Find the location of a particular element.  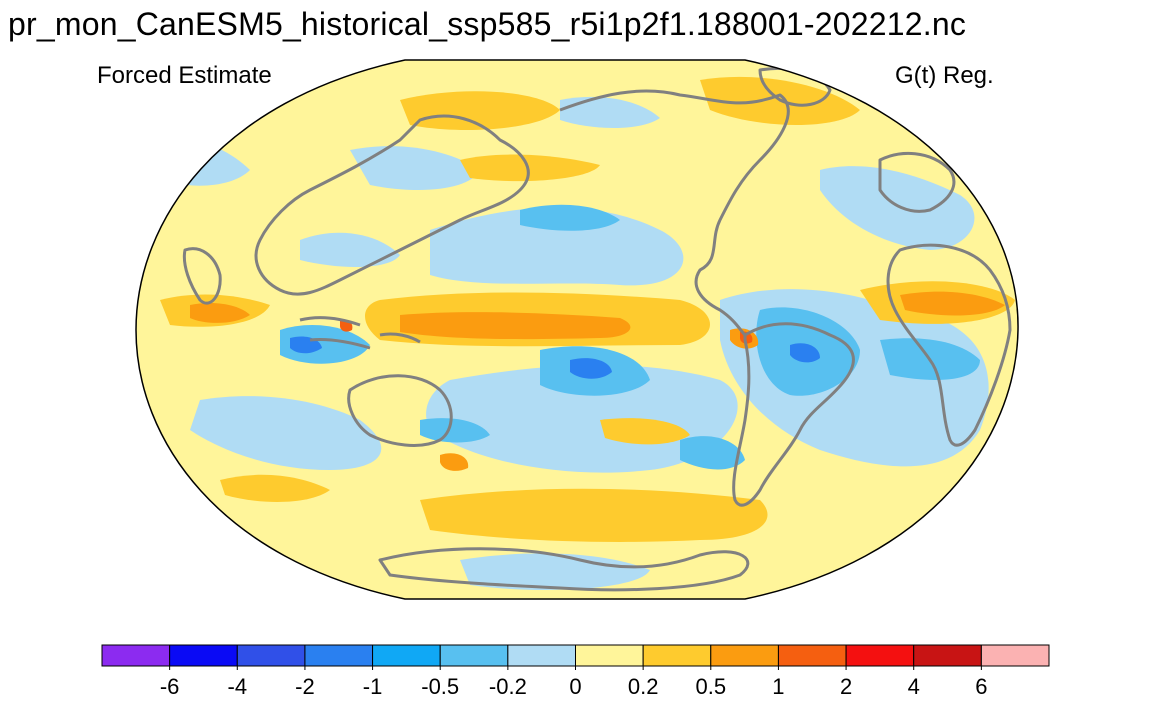

colorbar-label: 6 is located at coordinates (981, 686).